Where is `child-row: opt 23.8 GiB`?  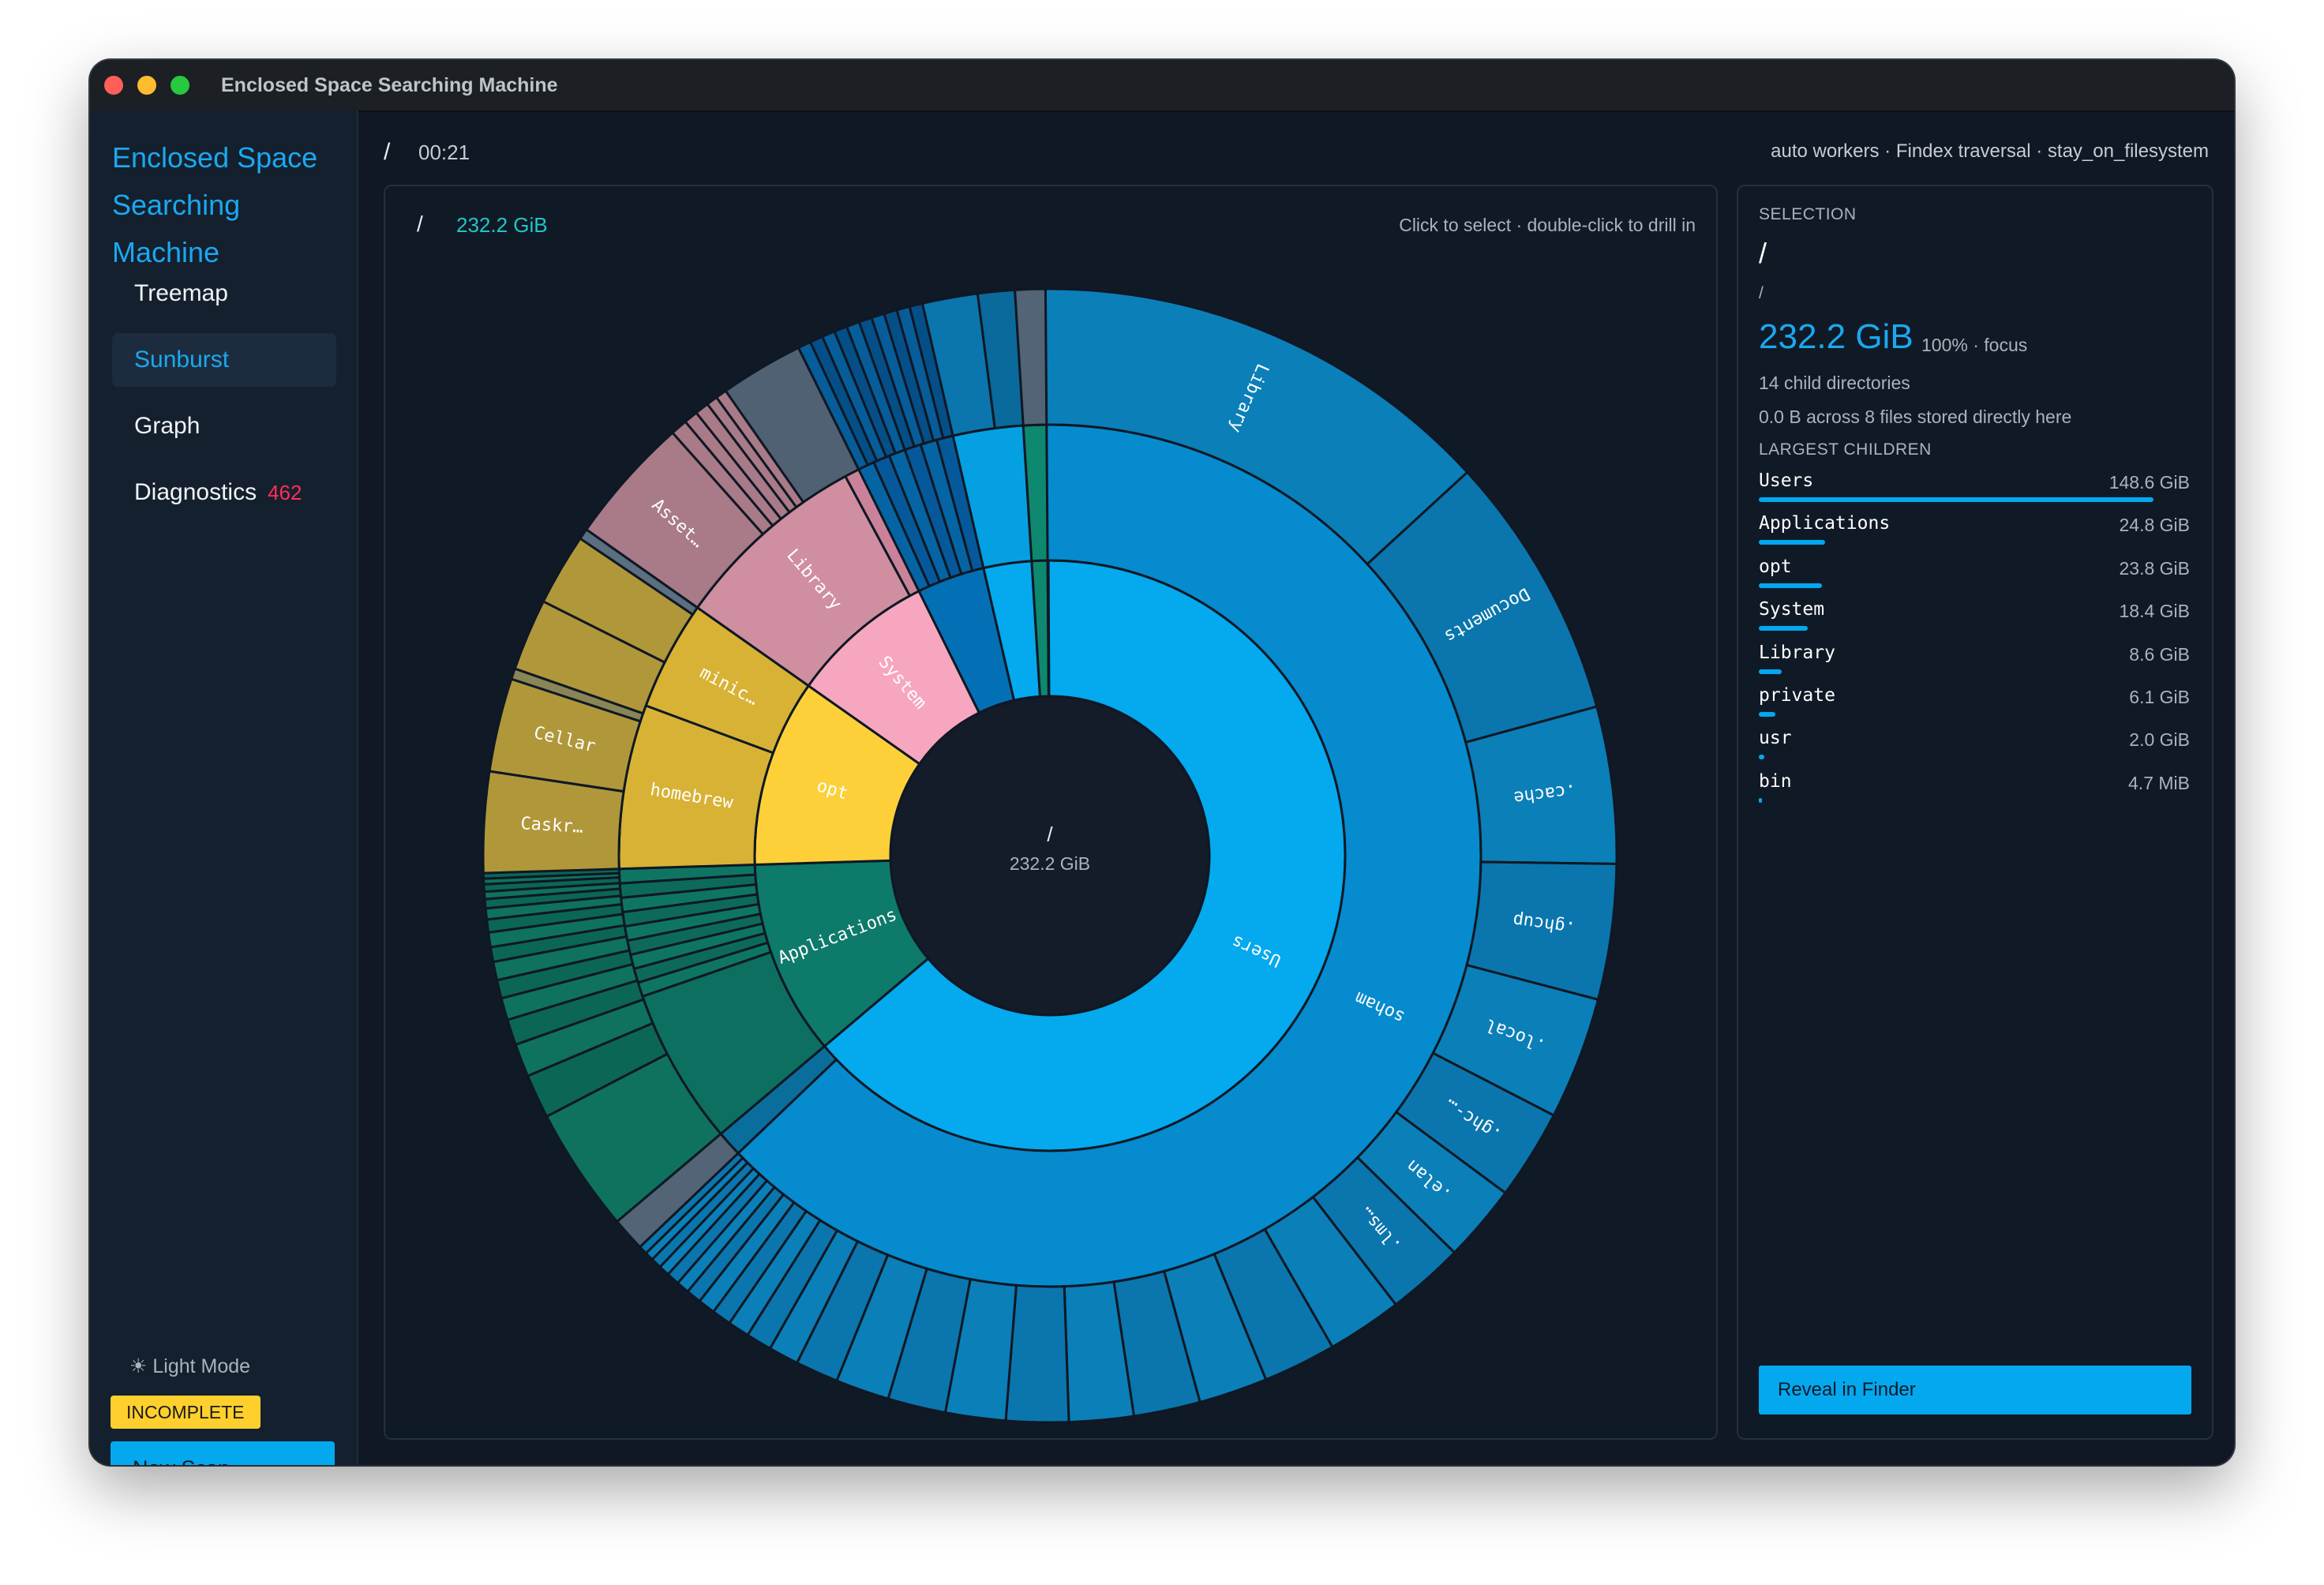
child-row: opt 23.8 GiB is located at coordinates (1974, 576).